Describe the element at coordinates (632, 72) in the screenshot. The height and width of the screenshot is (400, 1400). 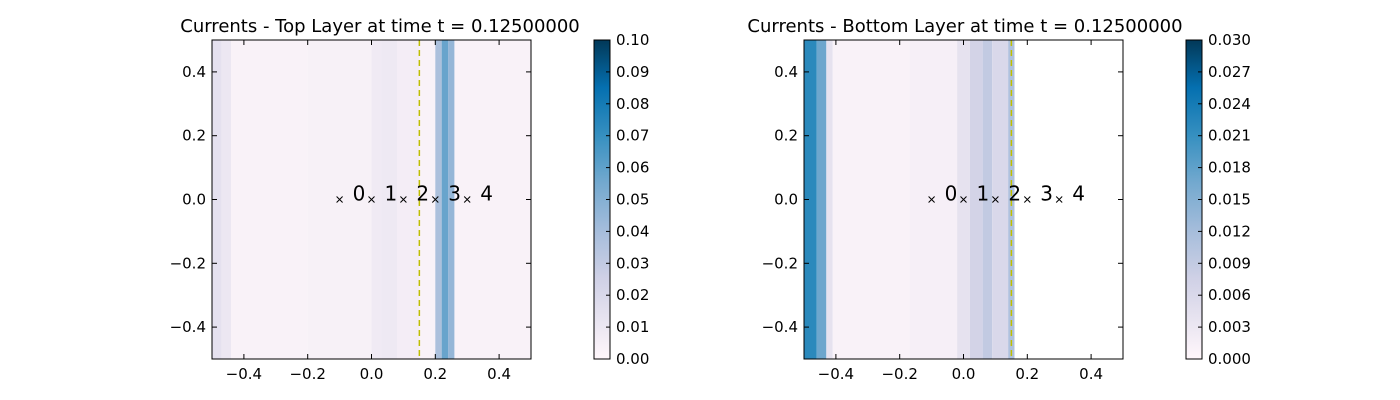
I see `colorbar-tick-label: 0.09` at that location.